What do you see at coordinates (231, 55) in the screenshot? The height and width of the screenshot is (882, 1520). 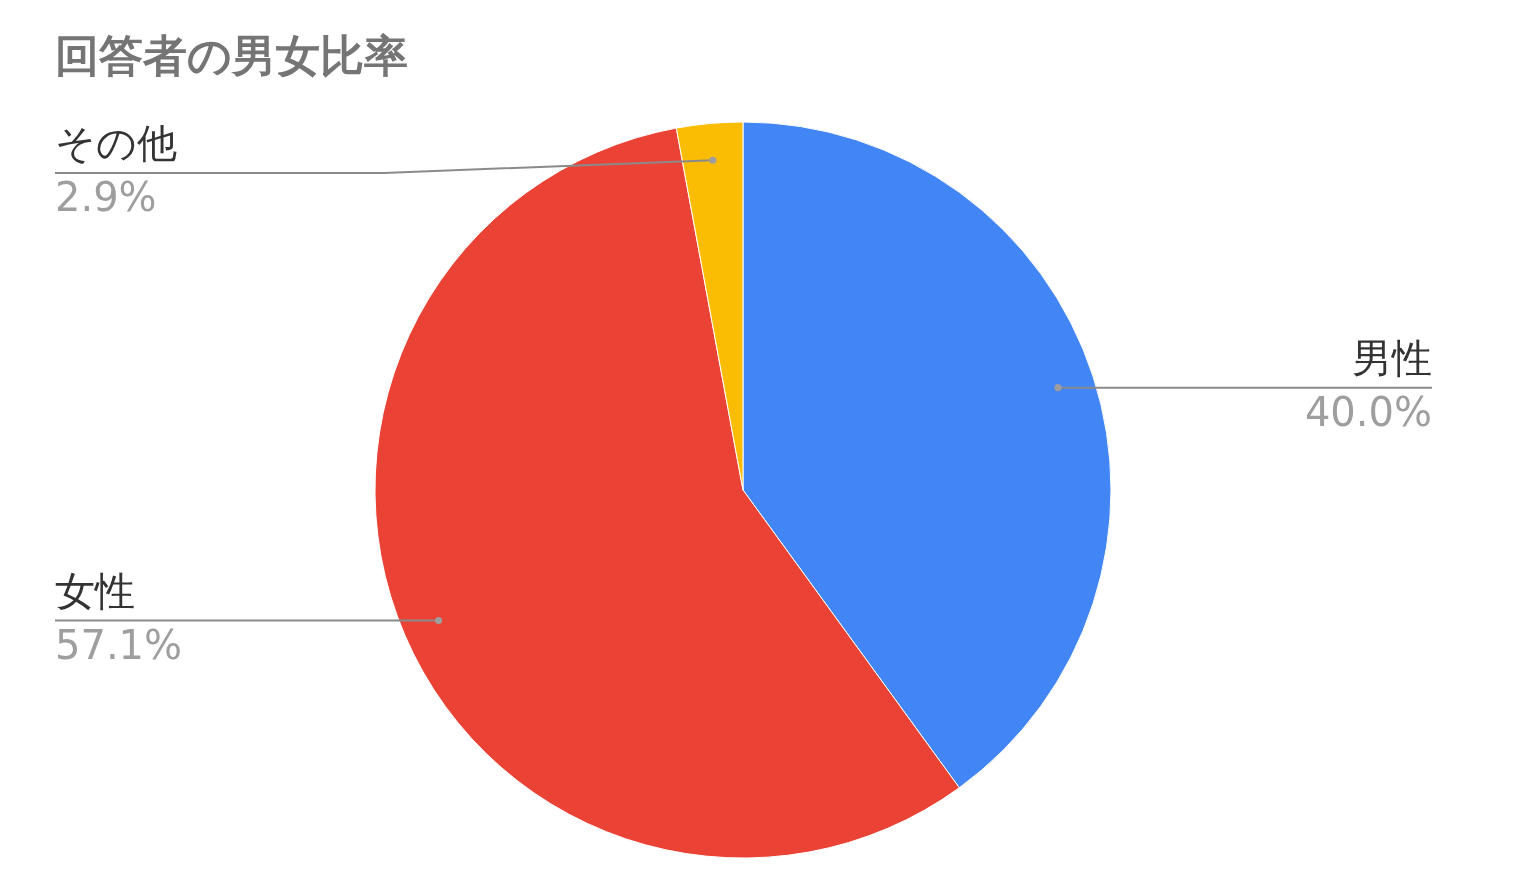 I see `chart-title: 回答者の男女比率` at bounding box center [231, 55].